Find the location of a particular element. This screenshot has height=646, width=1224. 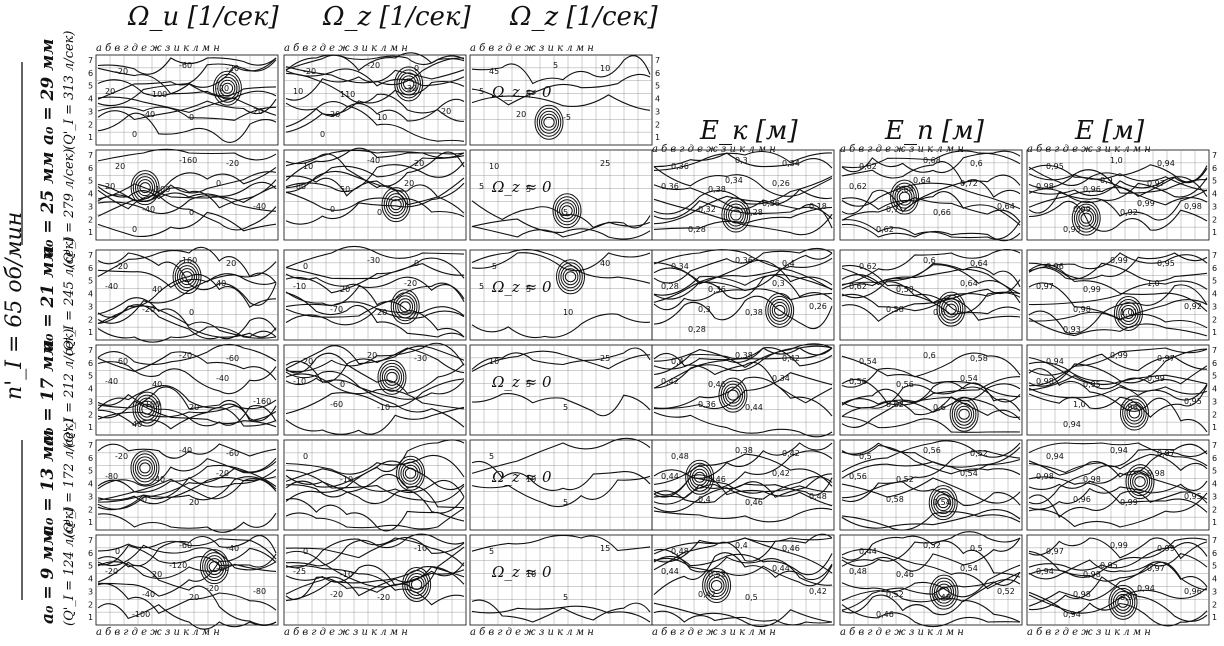

y-tick-label: 4 is located at coordinates (1214, 579).